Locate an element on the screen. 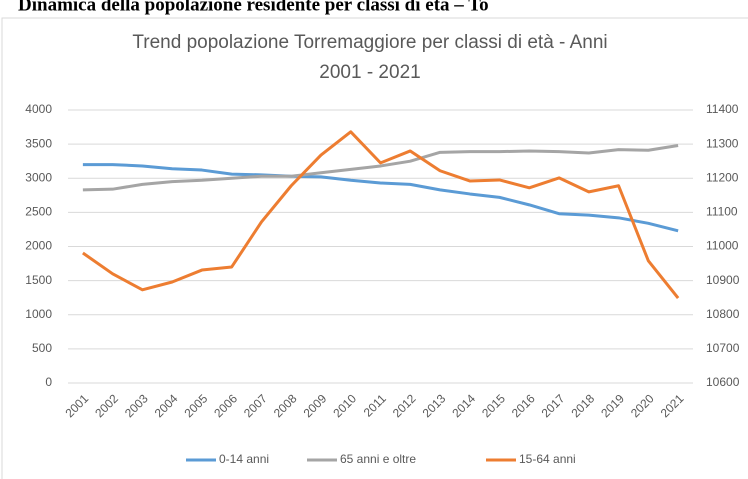 The image size is (748, 479). y-tick-label: 2500 is located at coordinates (38, 212).